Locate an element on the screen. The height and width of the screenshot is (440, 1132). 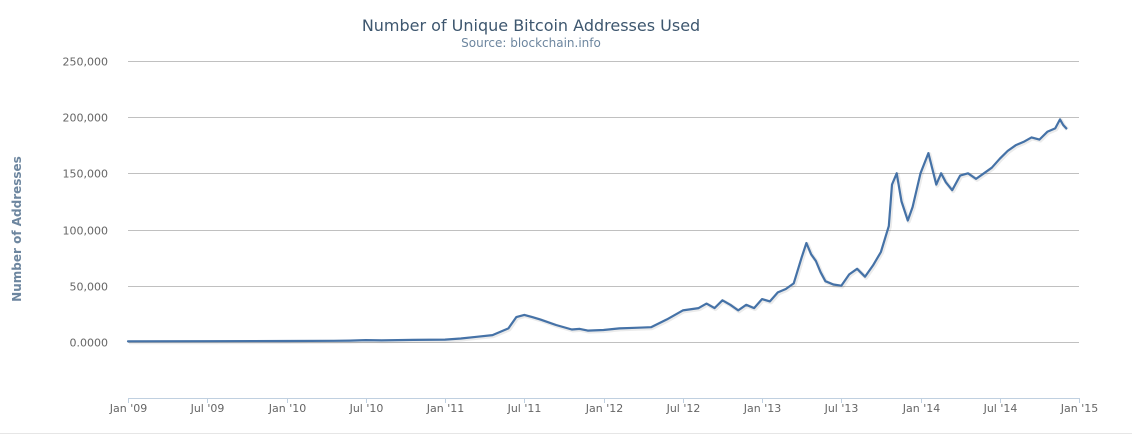
chart-subtitle: Source: blockchain.info is located at coordinates (531, 43).